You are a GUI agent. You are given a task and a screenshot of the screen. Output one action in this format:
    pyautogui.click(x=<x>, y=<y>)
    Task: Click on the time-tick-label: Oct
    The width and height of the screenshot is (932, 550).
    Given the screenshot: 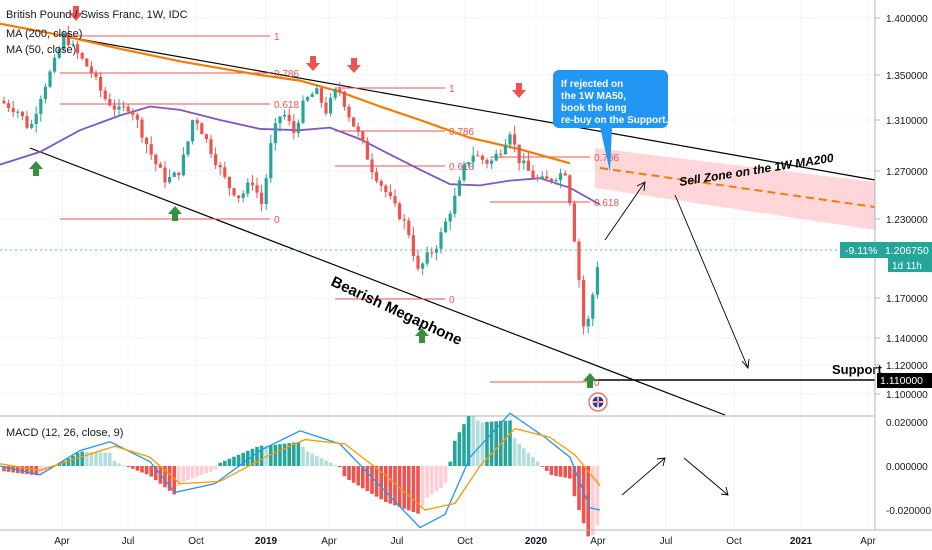 What is the action you would take?
    pyautogui.click(x=196, y=541)
    